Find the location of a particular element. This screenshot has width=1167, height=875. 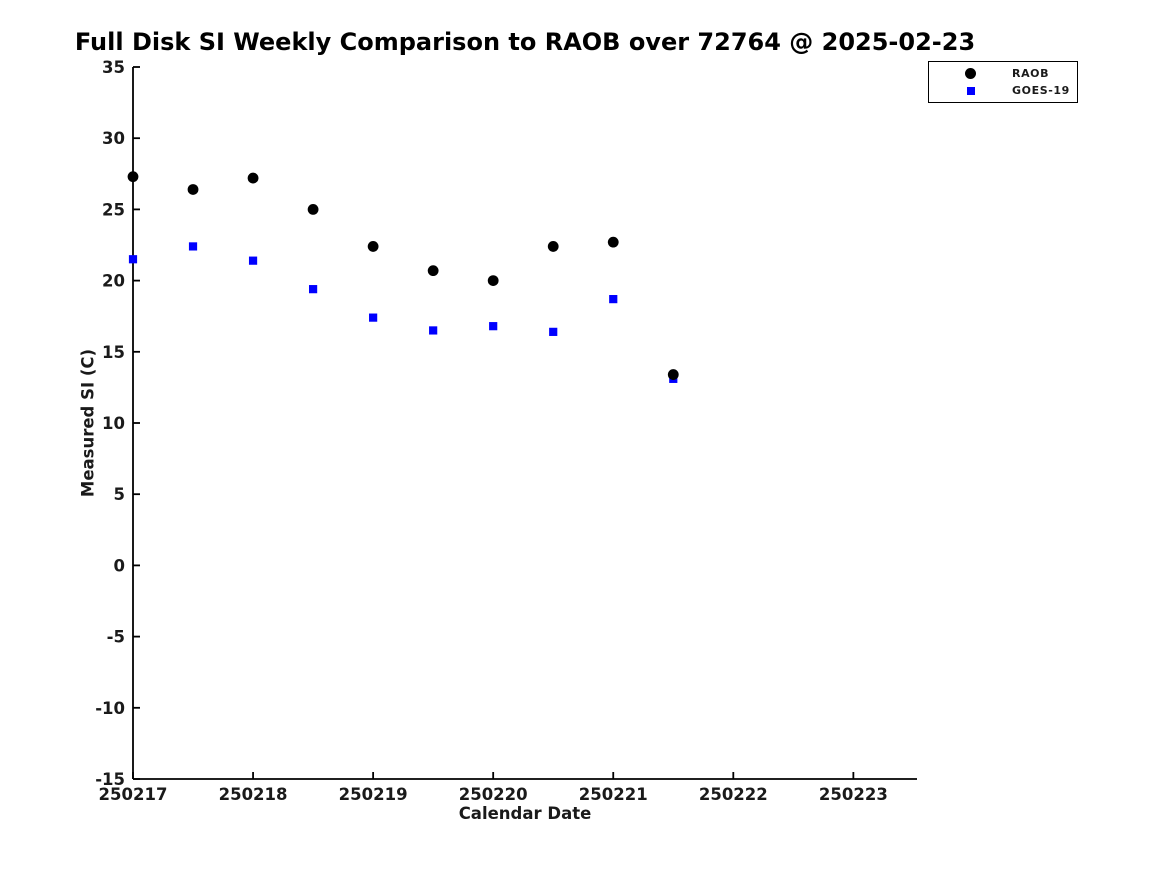

x-tick-label: 250219 is located at coordinates (373, 794).